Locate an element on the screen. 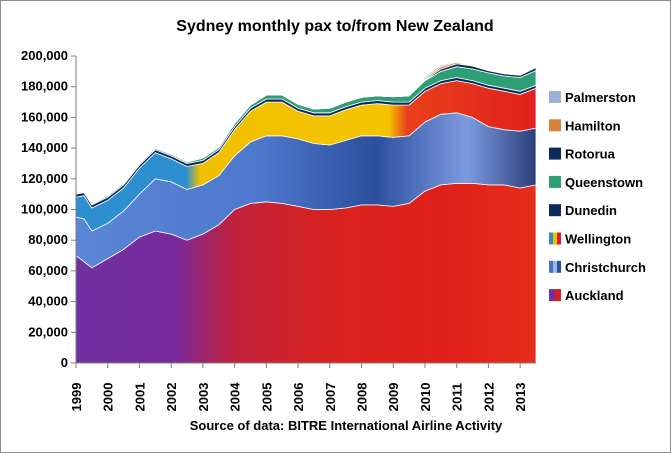  x-tick-label: 2002 is located at coordinates (171, 397).